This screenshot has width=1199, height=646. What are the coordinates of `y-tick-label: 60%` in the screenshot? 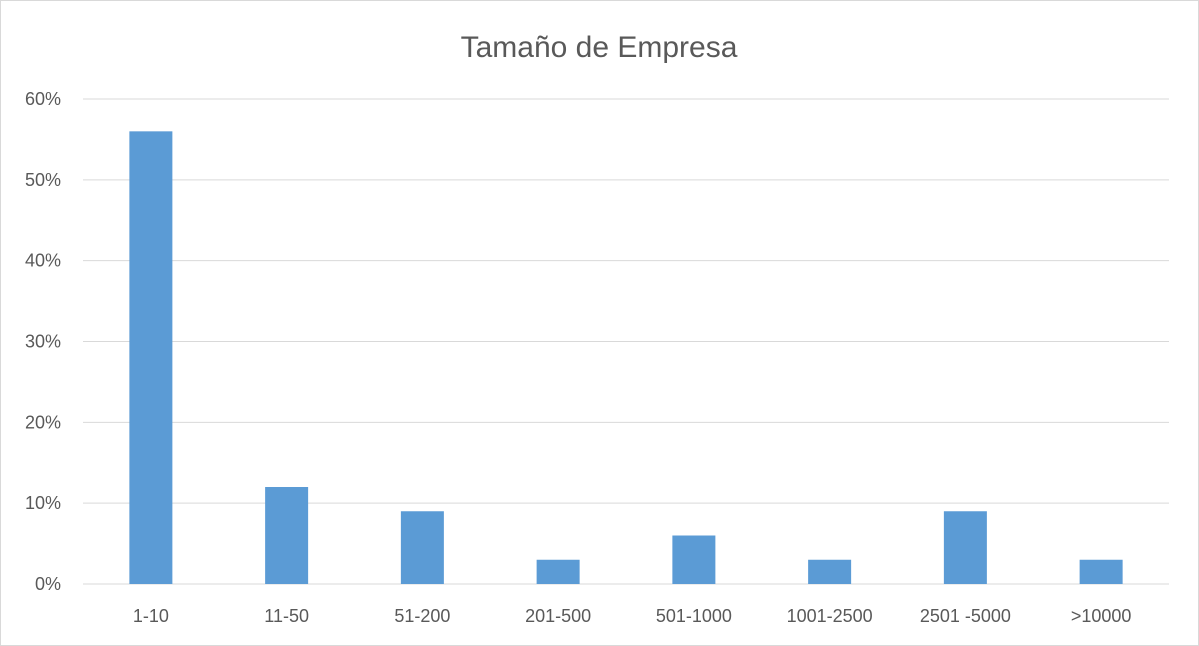 It's located at (43, 99).